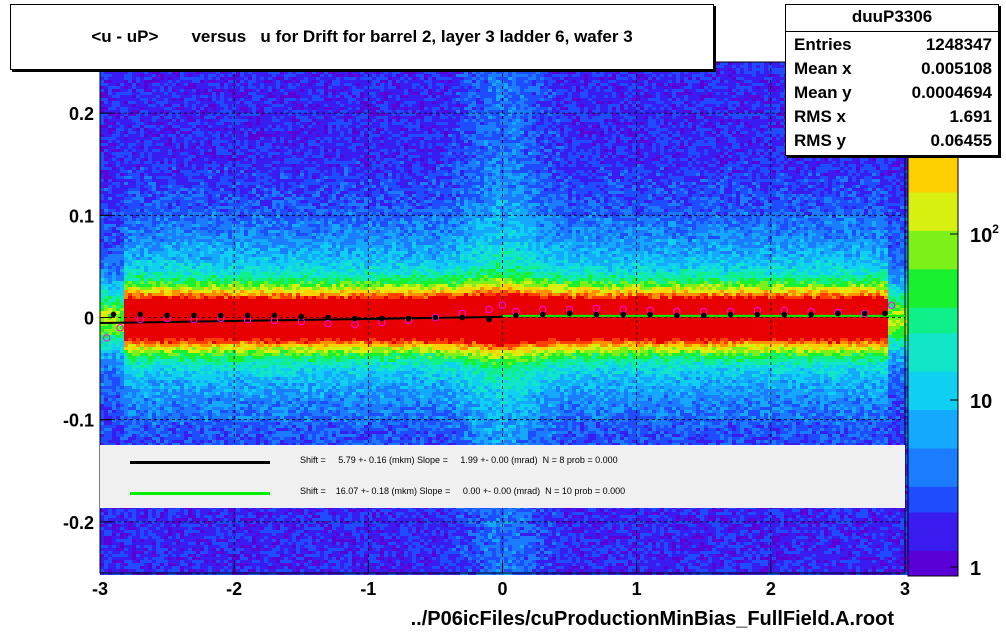 Image resolution: width=1006 pixels, height=637 pixels. What do you see at coordinates (820, 141) in the screenshot?
I see `stats-label: RMS y` at bounding box center [820, 141].